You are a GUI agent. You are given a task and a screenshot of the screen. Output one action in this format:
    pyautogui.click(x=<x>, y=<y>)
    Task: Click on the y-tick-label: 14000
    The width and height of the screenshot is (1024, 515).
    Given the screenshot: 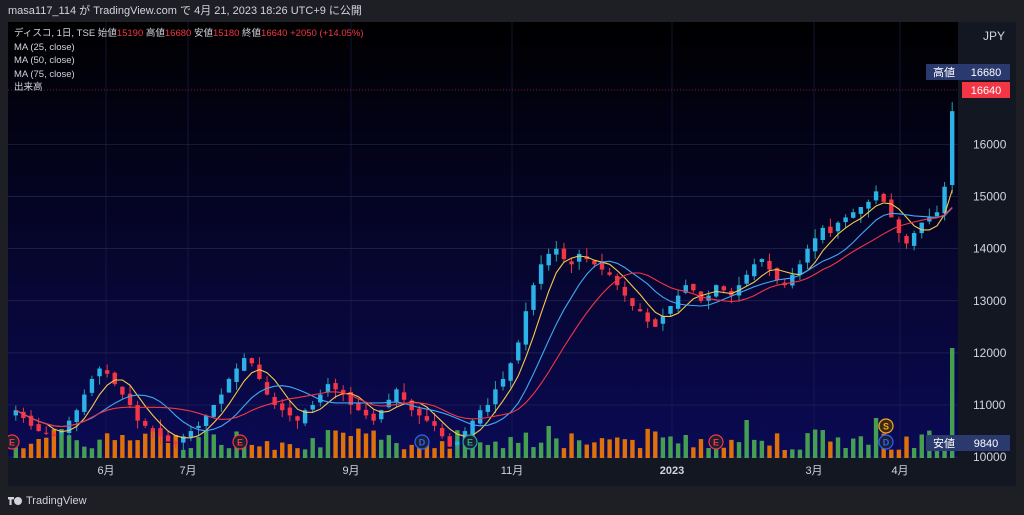 What is the action you would take?
    pyautogui.click(x=990, y=249)
    